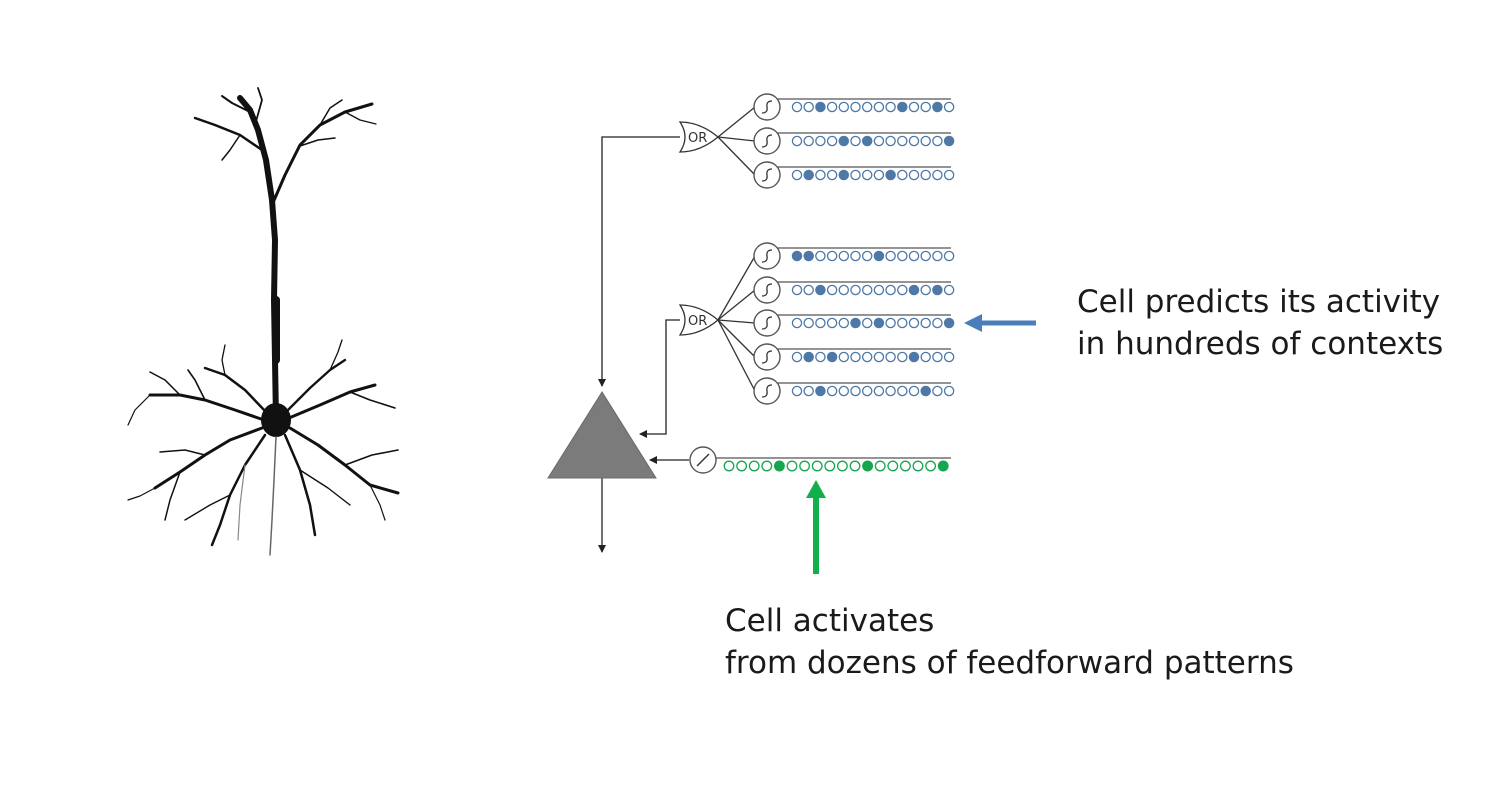 The image size is (1504, 802). Describe the element at coordinates (1259, 302) in the screenshot. I see `predict-caption-line1: Cell predicts its activity` at that location.